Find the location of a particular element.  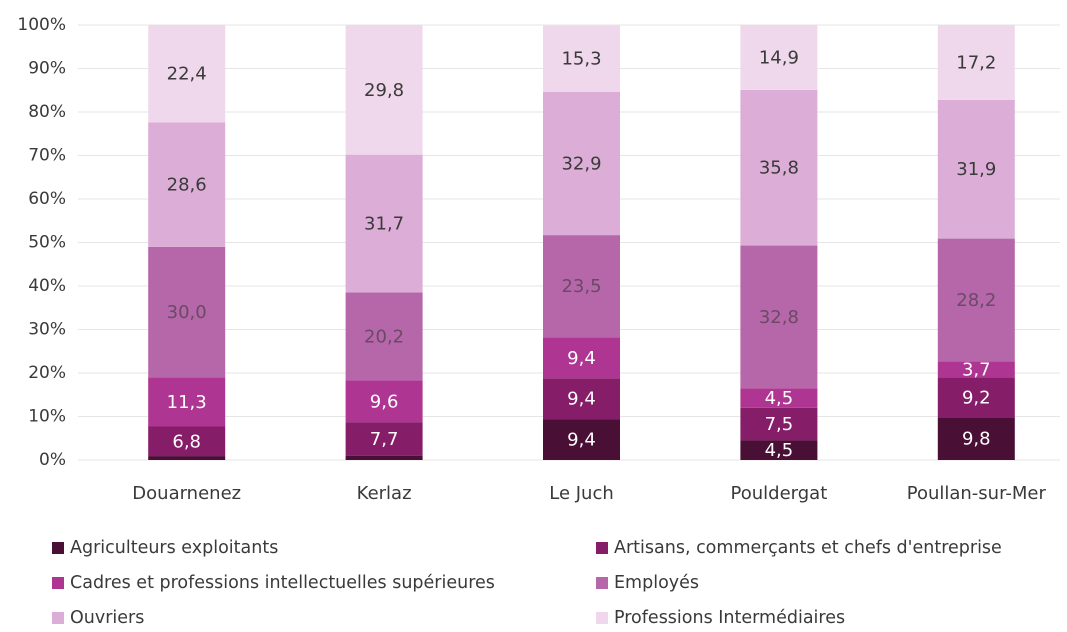

y-tick-label: 50% is located at coordinates (47, 243).